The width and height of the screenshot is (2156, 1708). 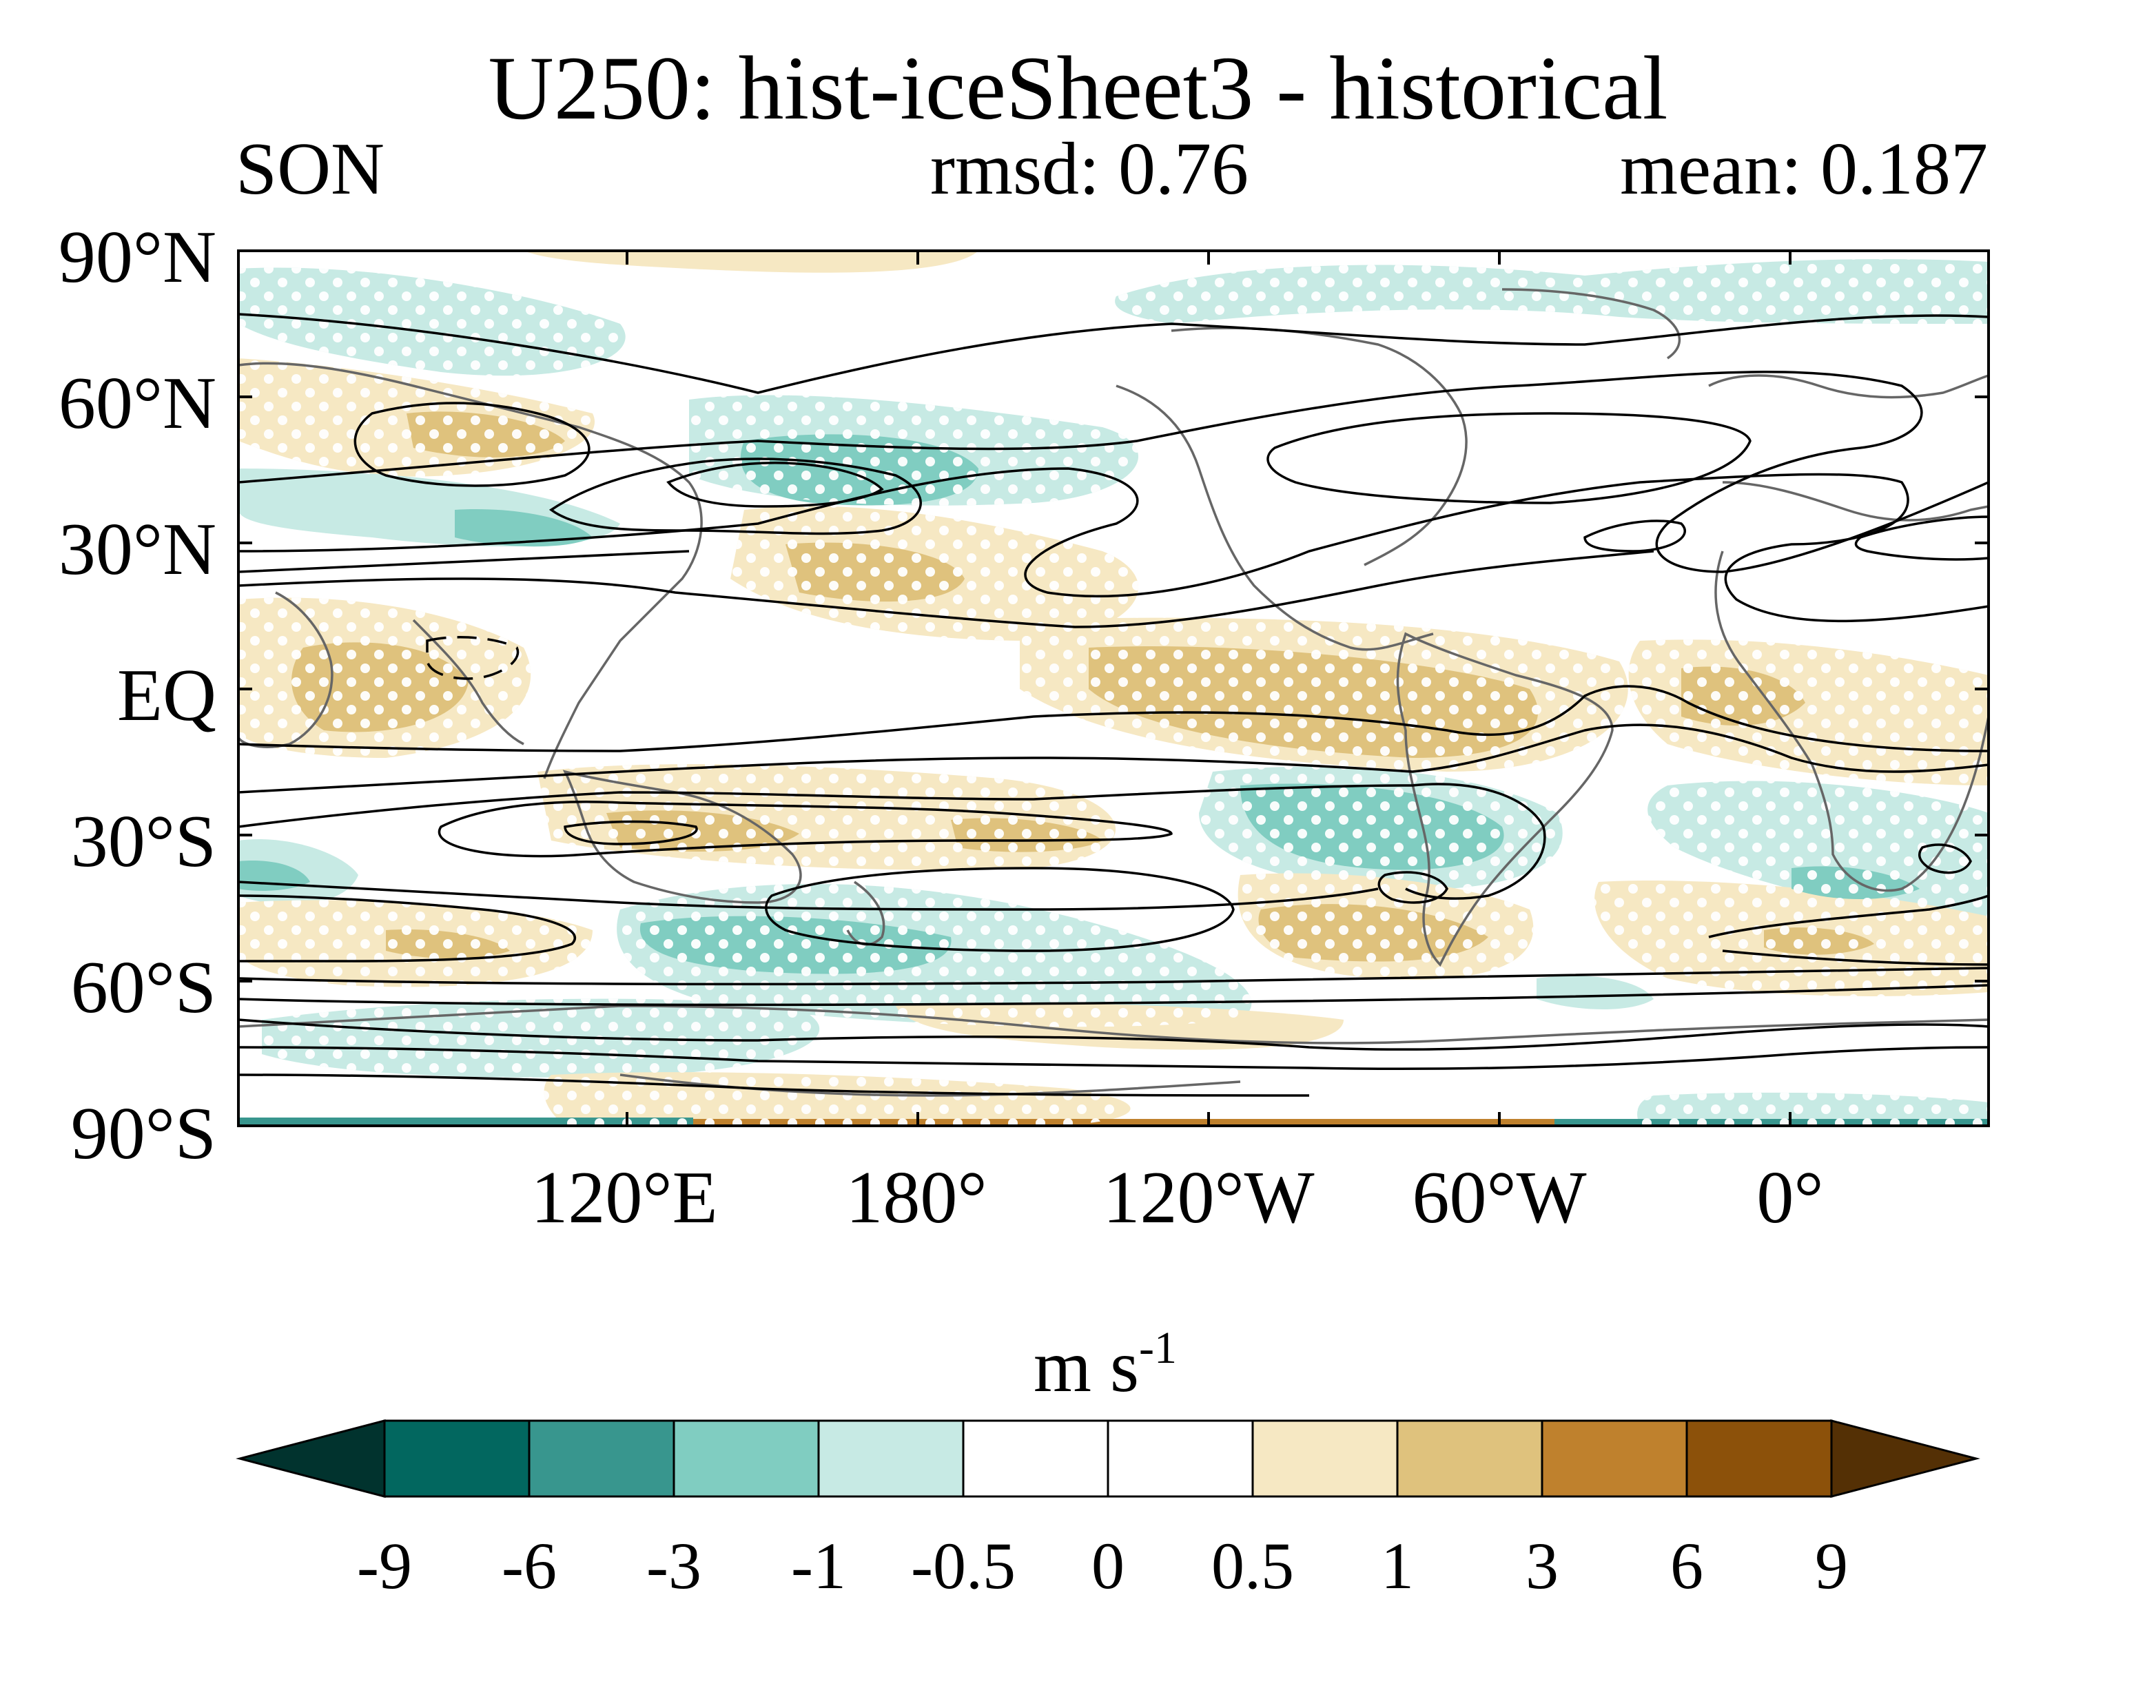 What do you see at coordinates (1078, 87) in the screenshot?
I see `figure-title: U250: hist-iceSheet3 - historical` at bounding box center [1078, 87].